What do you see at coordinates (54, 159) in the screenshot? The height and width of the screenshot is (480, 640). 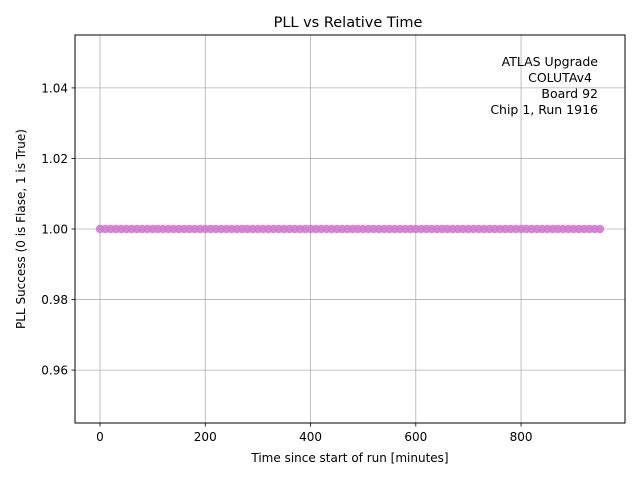 I see `y-tick-label: 1.02` at bounding box center [54, 159].